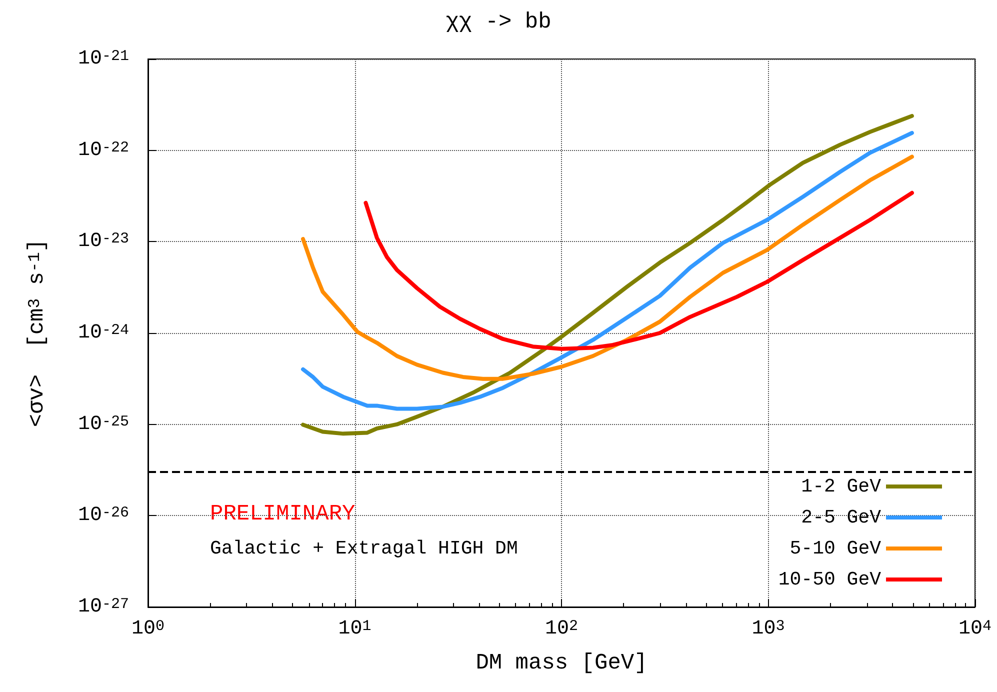  I want to click on legend-label: 1-2 GeV, so click(841, 487).